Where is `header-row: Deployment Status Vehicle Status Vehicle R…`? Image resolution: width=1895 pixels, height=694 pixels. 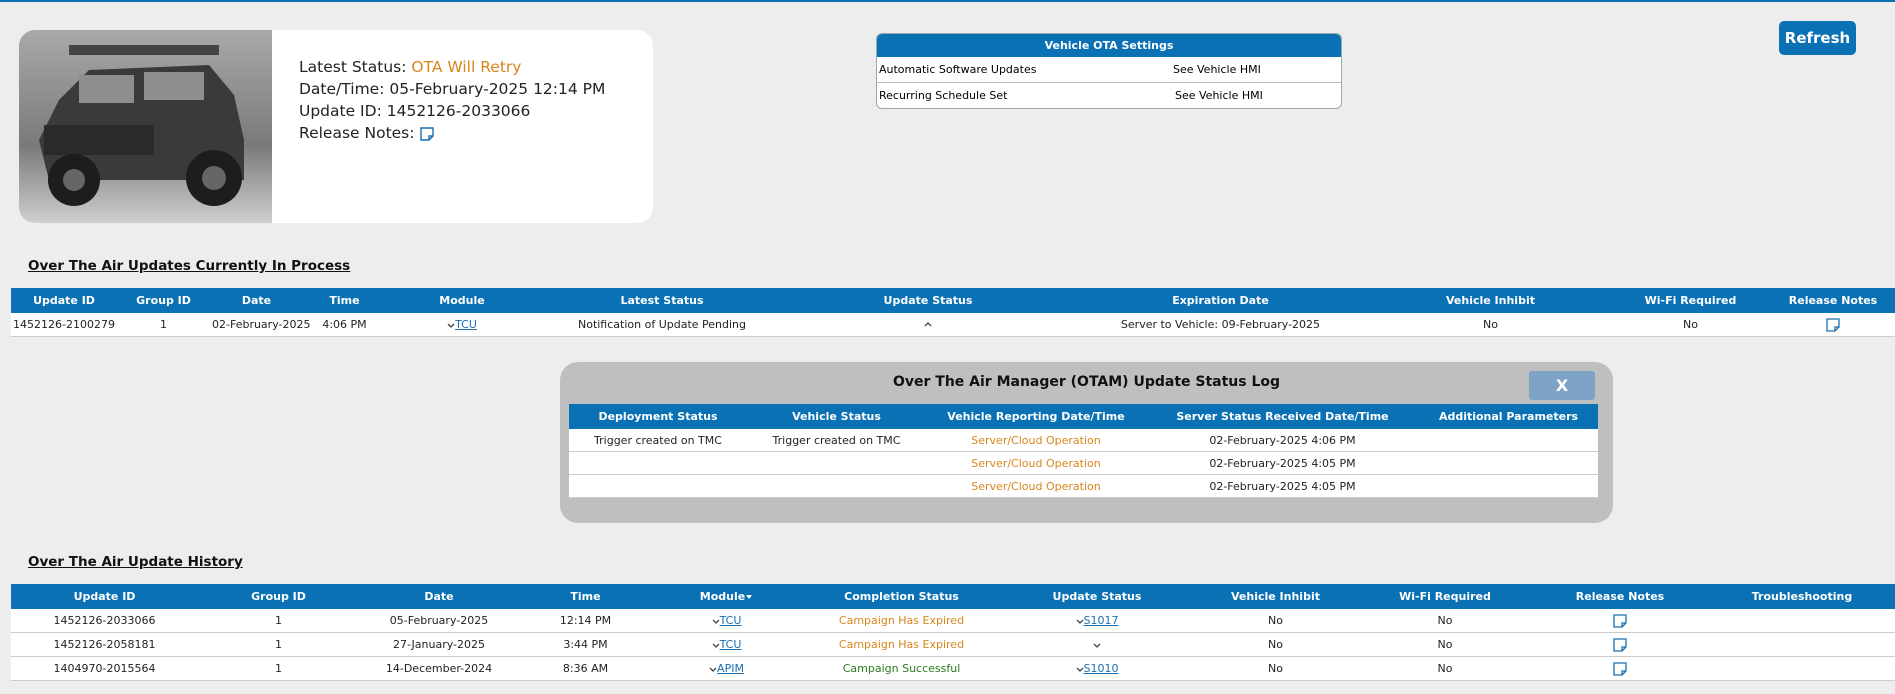 header-row: Deployment Status Vehicle Status Vehicle R… is located at coordinates (1083, 416).